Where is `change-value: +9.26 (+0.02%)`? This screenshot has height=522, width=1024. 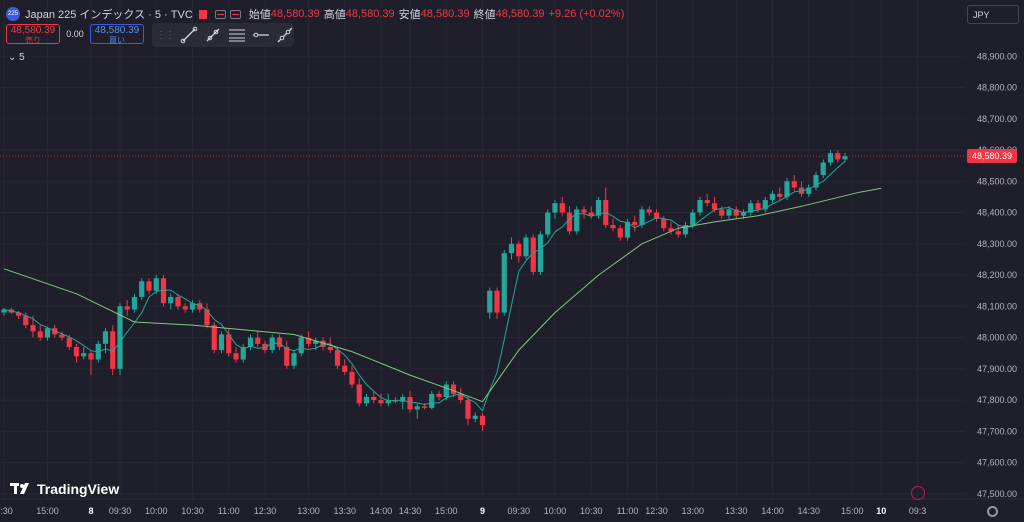 change-value: +9.26 (+0.02%) is located at coordinates (586, 14).